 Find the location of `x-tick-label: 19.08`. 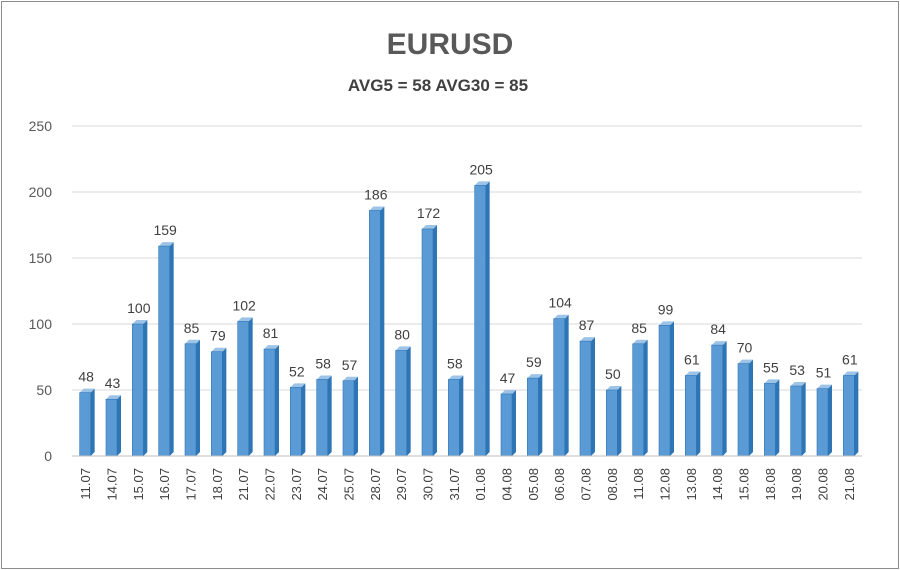

x-tick-label: 19.08 is located at coordinates (796, 484).